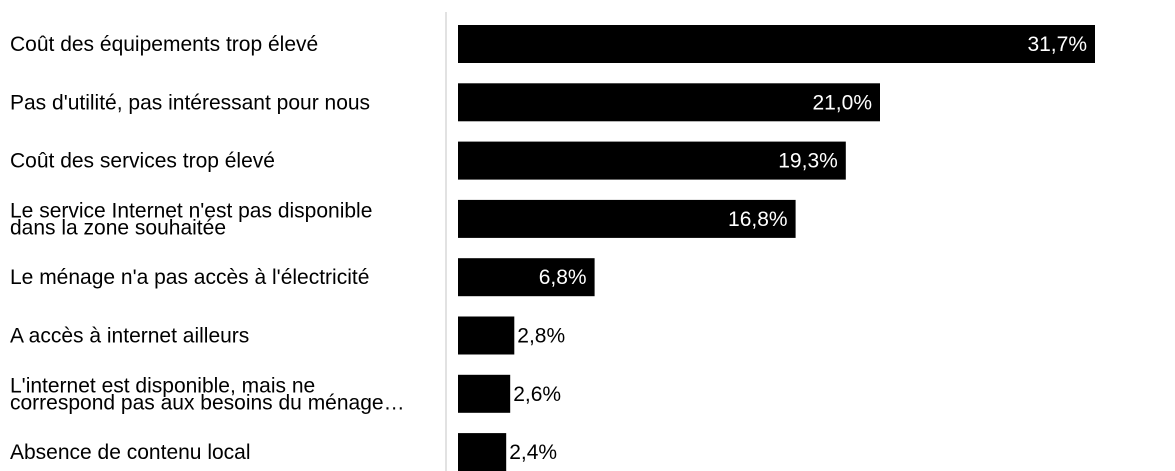  I want to click on data-label: 19,3%, so click(808, 161).